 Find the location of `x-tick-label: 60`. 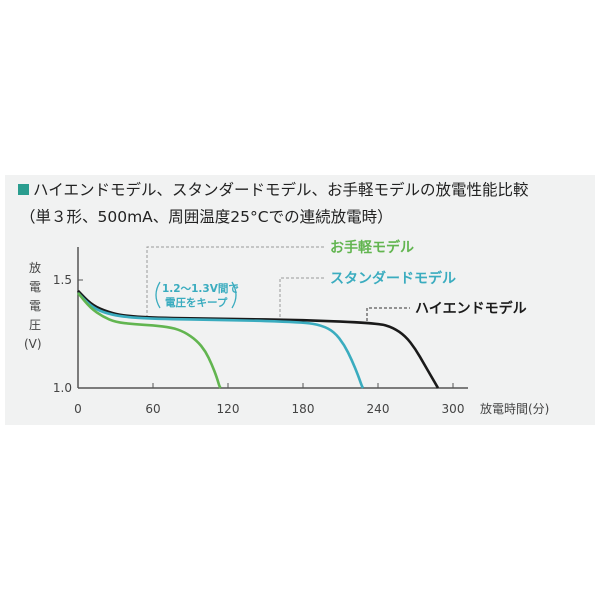

x-tick-label: 60 is located at coordinates (152, 409).